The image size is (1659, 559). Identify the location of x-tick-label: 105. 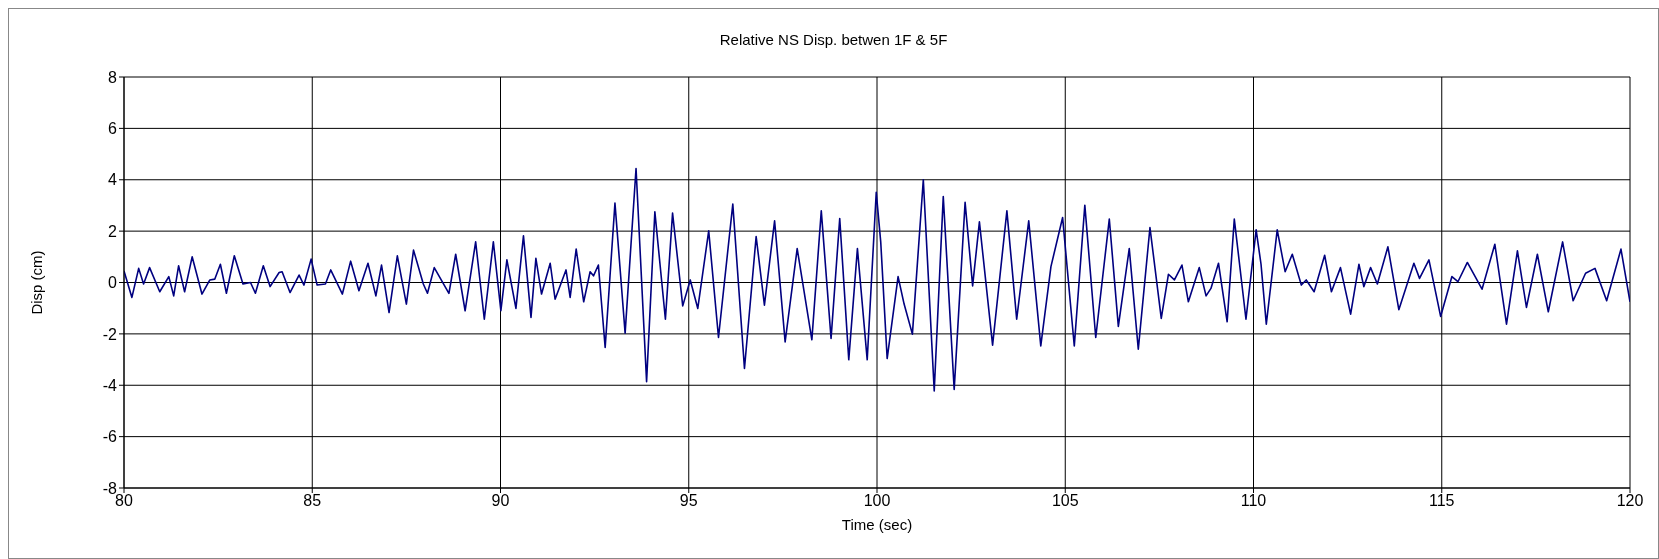
(1065, 501).